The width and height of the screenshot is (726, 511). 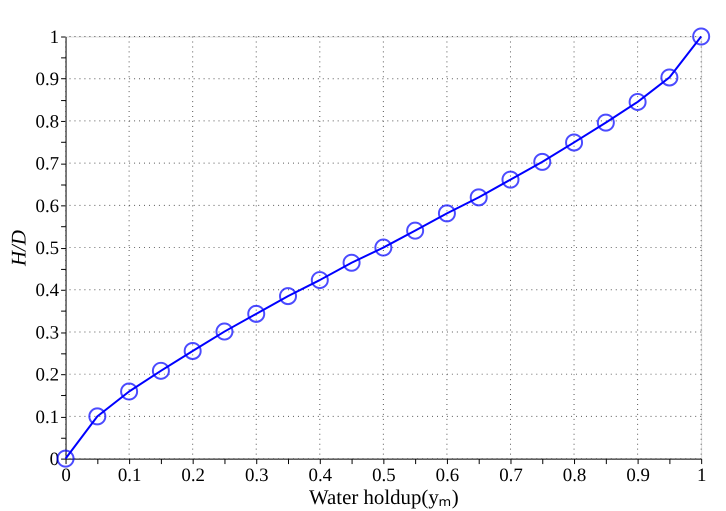 I want to click on y-tick-label: 0.3, so click(x=48, y=333).